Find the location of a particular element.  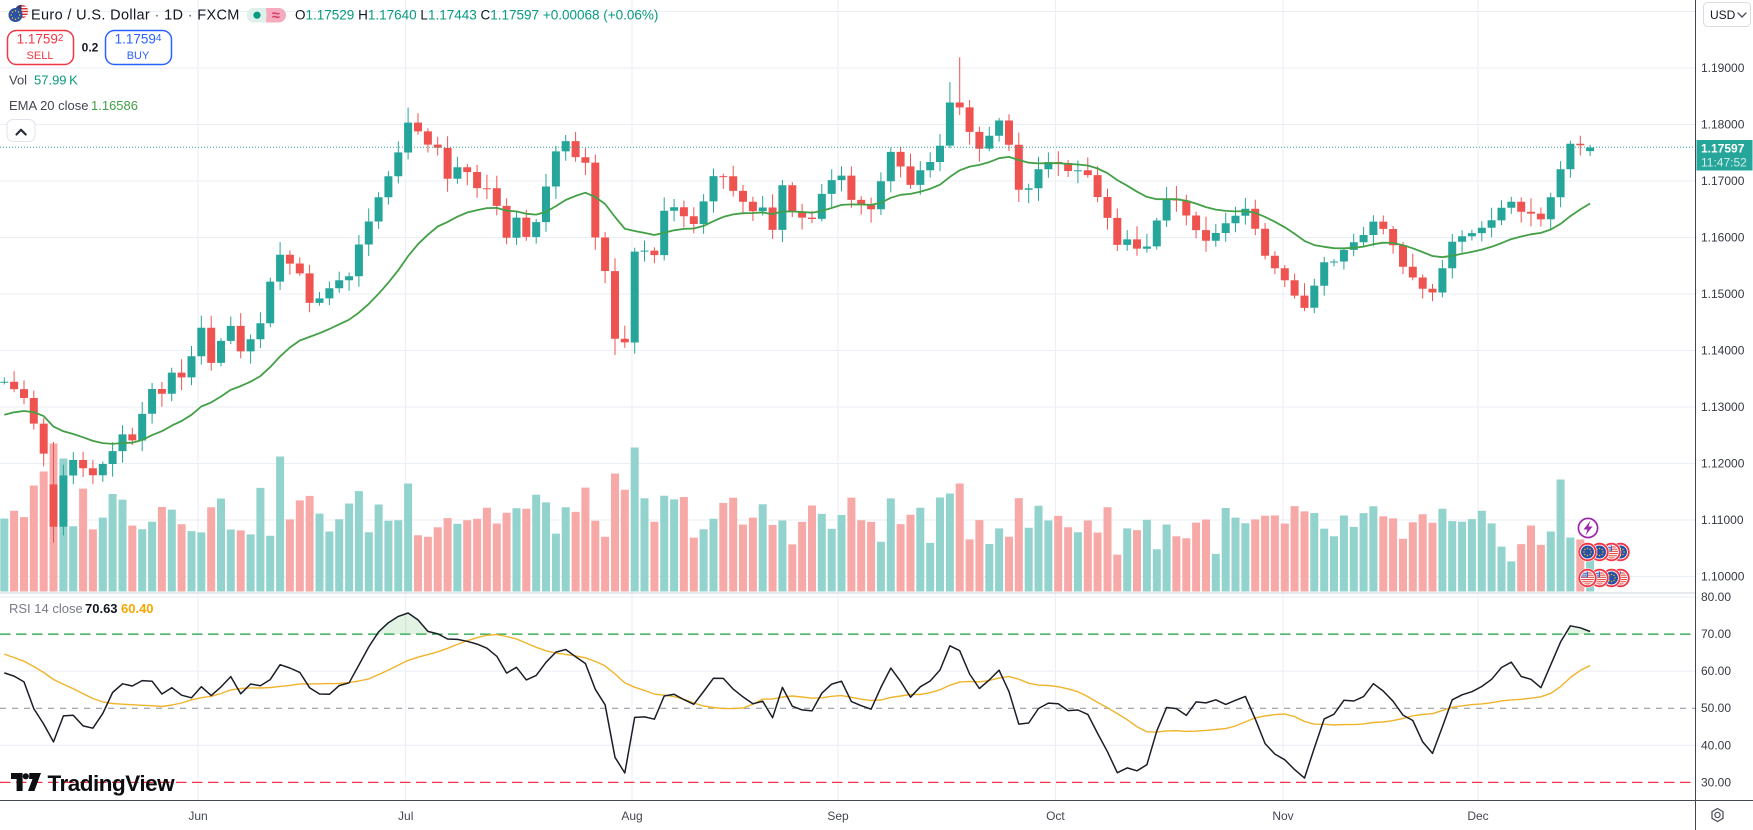

svg-text: Euro / U.S. Dollar · 1D · FXCM is located at coordinates (135, 16).